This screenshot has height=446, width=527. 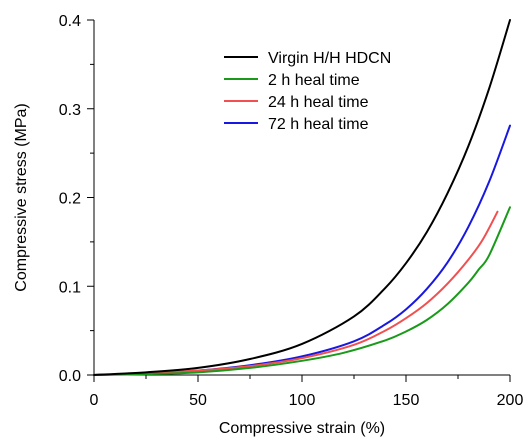 What do you see at coordinates (329, 58) in the screenshot?
I see `legend-label-0: Virgin H/H HDCN` at bounding box center [329, 58].